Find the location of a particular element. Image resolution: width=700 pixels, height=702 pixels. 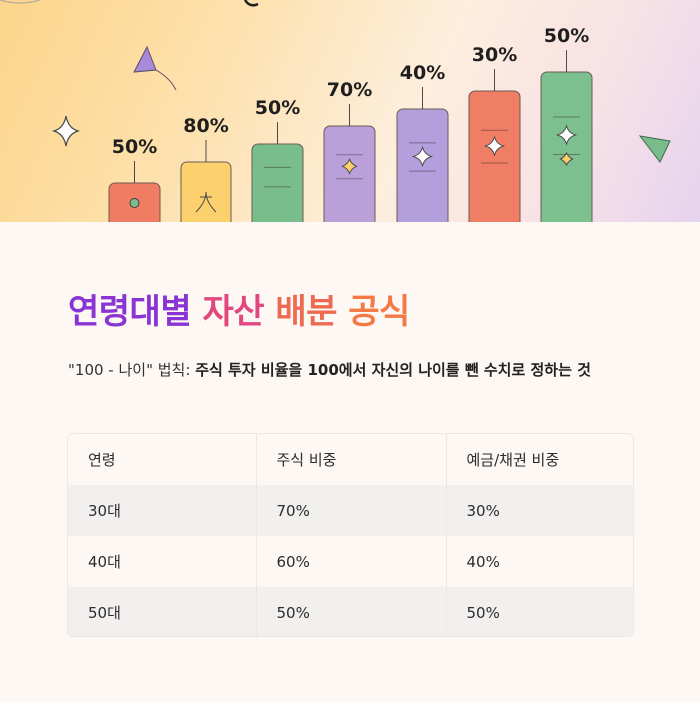

cell-stock: 50% is located at coordinates (351, 611).